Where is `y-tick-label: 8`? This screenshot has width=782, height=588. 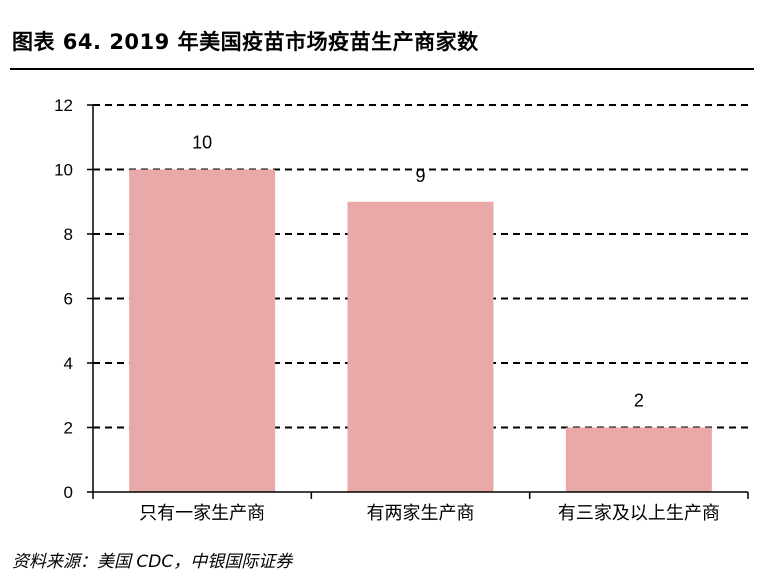
y-tick-label: 8 is located at coordinates (68, 234).